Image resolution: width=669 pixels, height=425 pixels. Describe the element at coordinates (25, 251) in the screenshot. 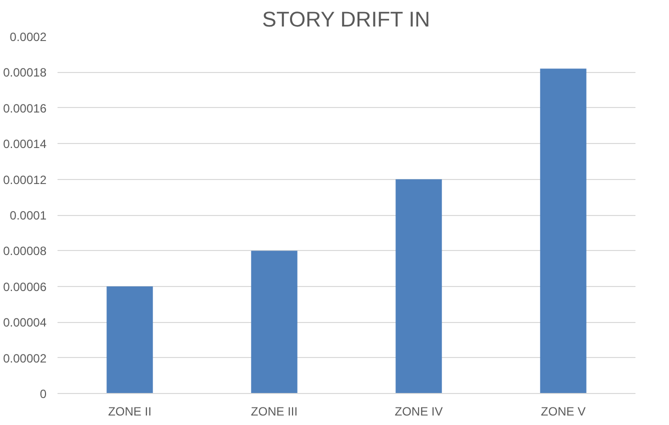

I see `y-tick-label: 0.00008` at that location.